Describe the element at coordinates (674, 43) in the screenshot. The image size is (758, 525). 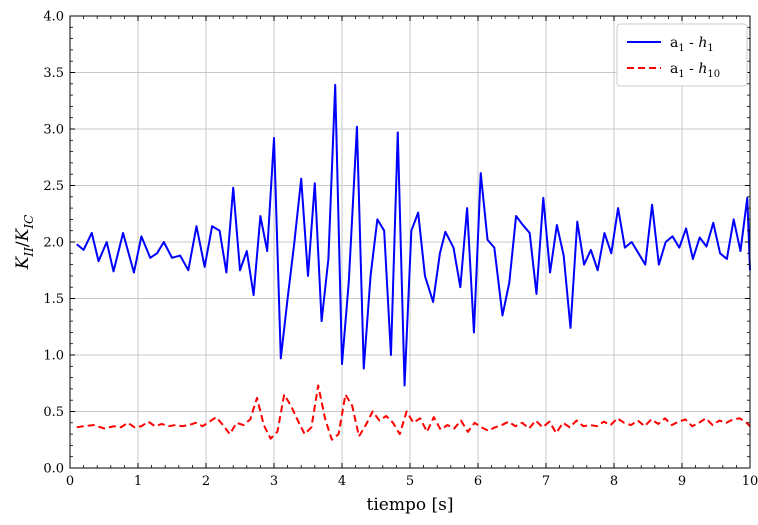
I see `legend-label-a1-h1-a: a` at that location.